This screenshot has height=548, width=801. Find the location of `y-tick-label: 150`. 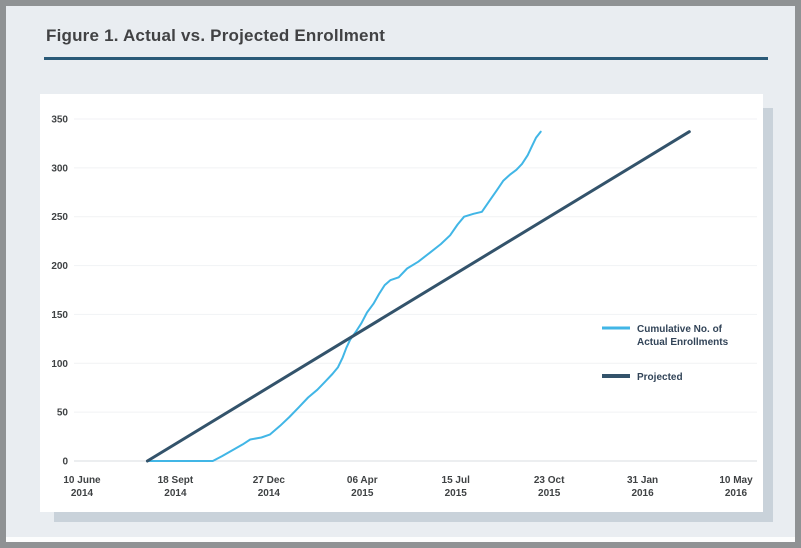

y-tick-label: 150 is located at coordinates (59, 315).